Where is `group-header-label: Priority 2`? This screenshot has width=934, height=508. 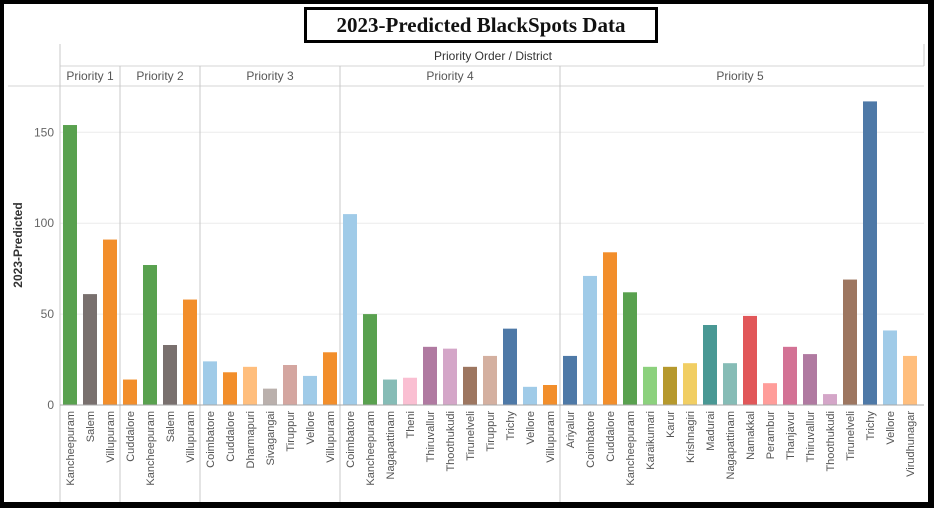
group-header-label: Priority 2 is located at coordinates (160, 76).